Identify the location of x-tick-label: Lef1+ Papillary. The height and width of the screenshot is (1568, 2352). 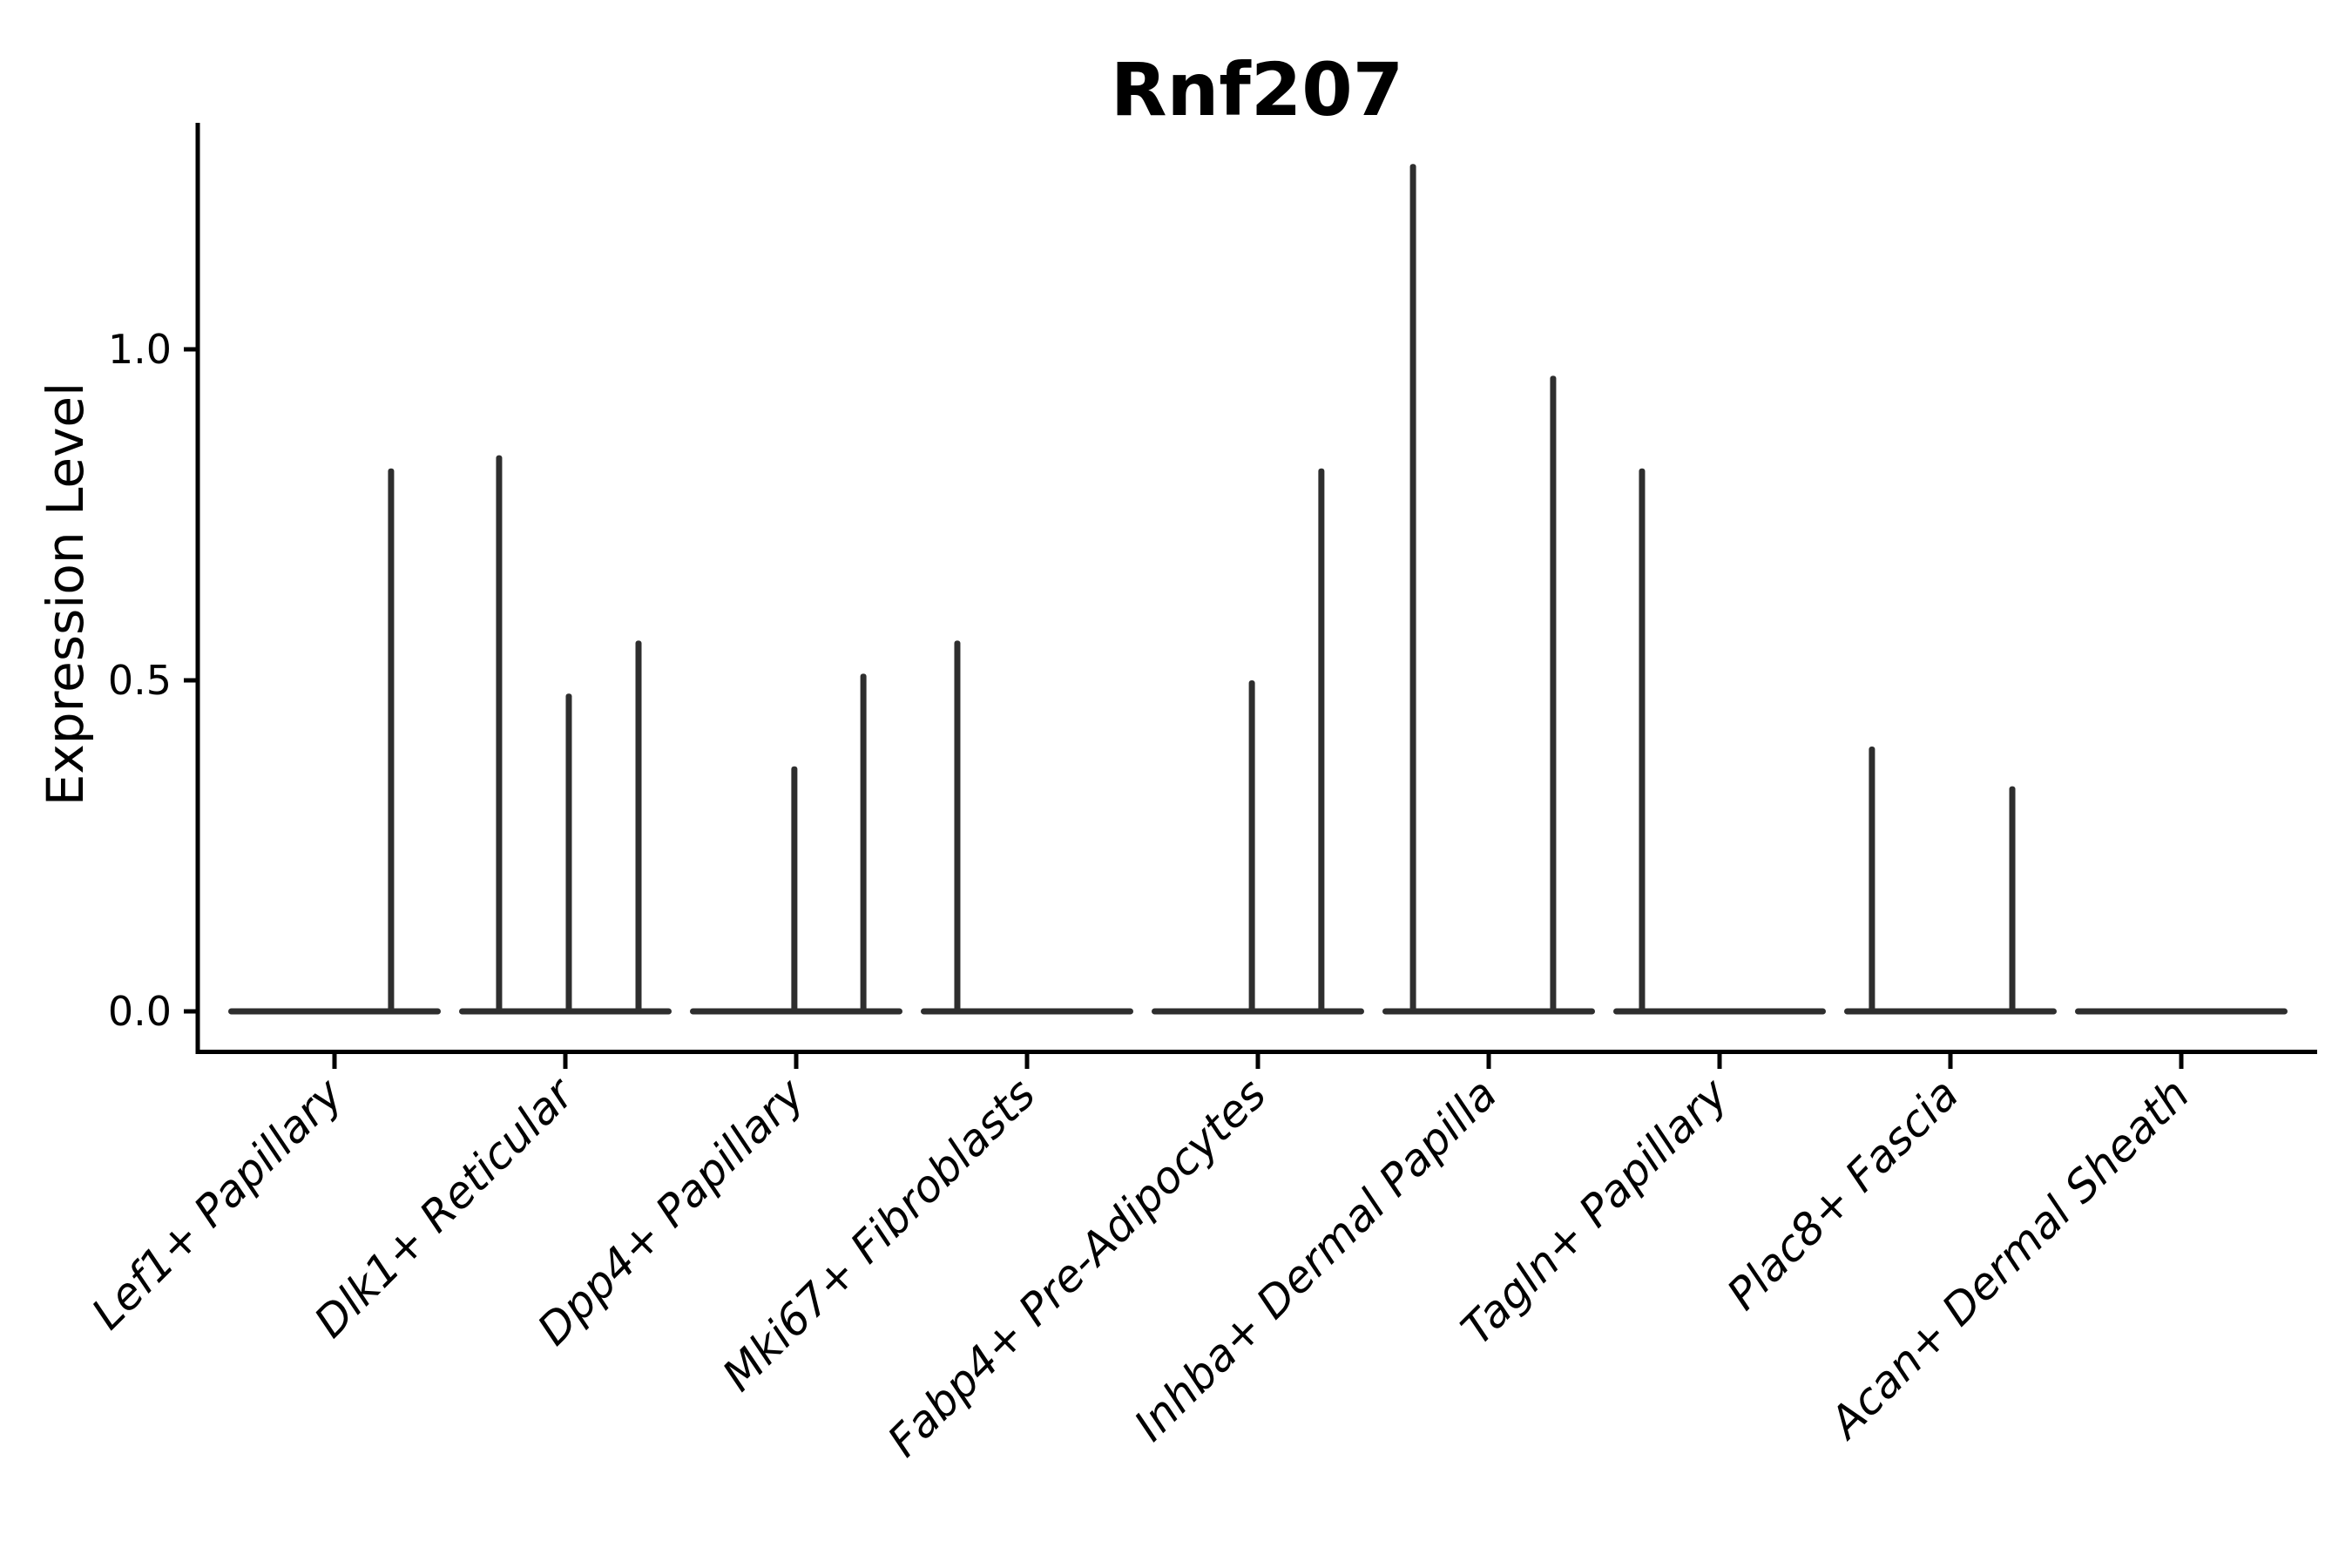
(217, 1203).